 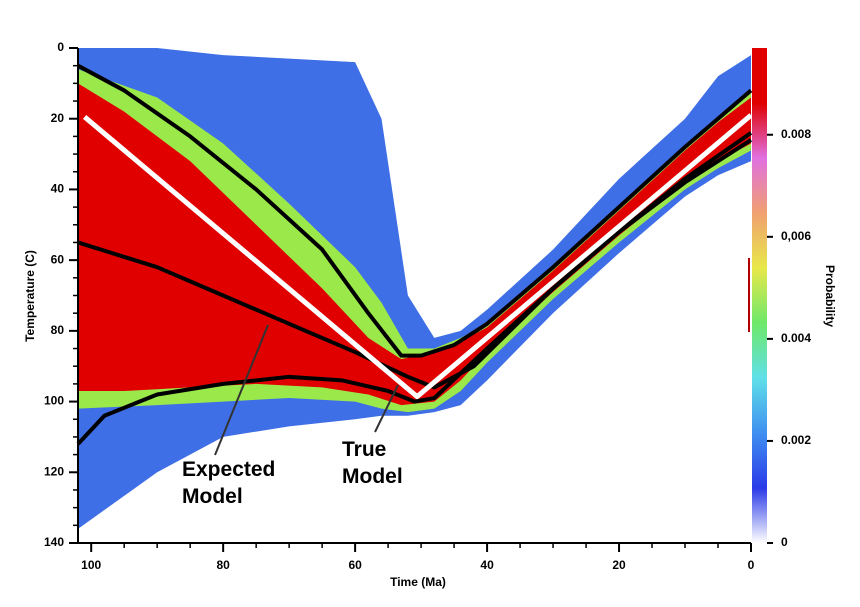 I want to click on y-tick-label: 120, so click(x=54, y=471).